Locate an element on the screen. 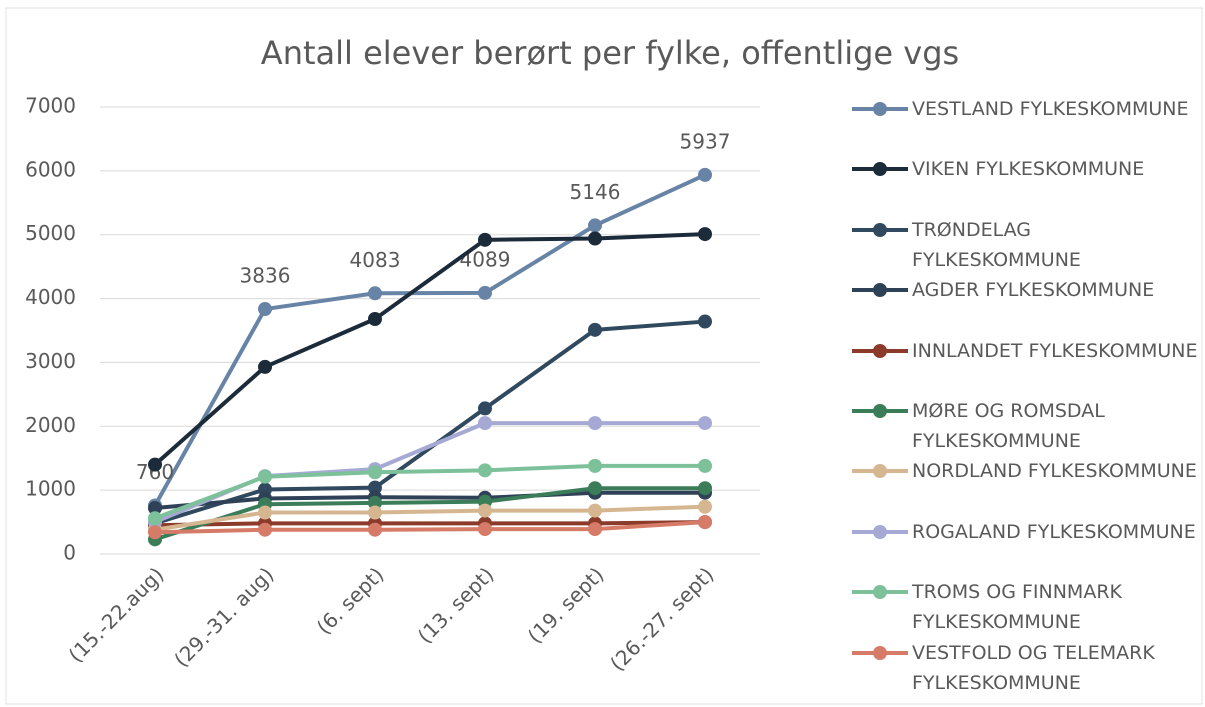 The width and height of the screenshot is (1205, 707). data-label: 3836 is located at coordinates (265, 276).